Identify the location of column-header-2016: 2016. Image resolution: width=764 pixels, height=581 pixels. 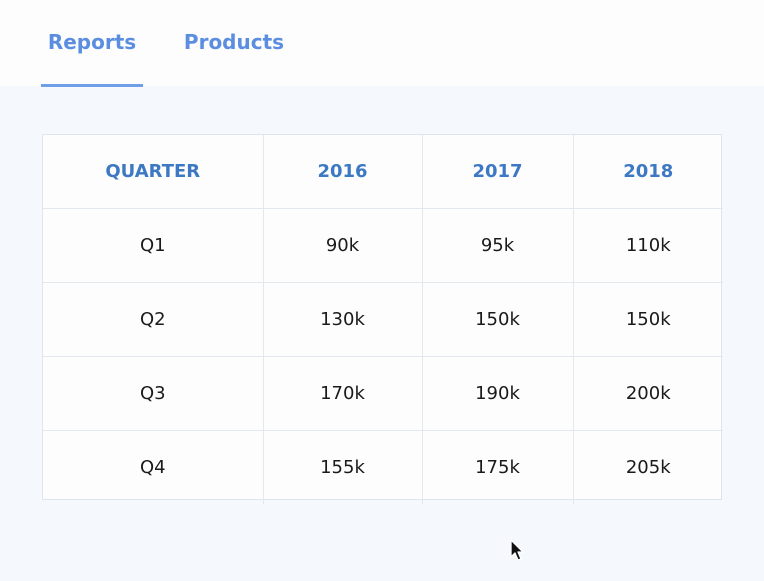
(342, 172).